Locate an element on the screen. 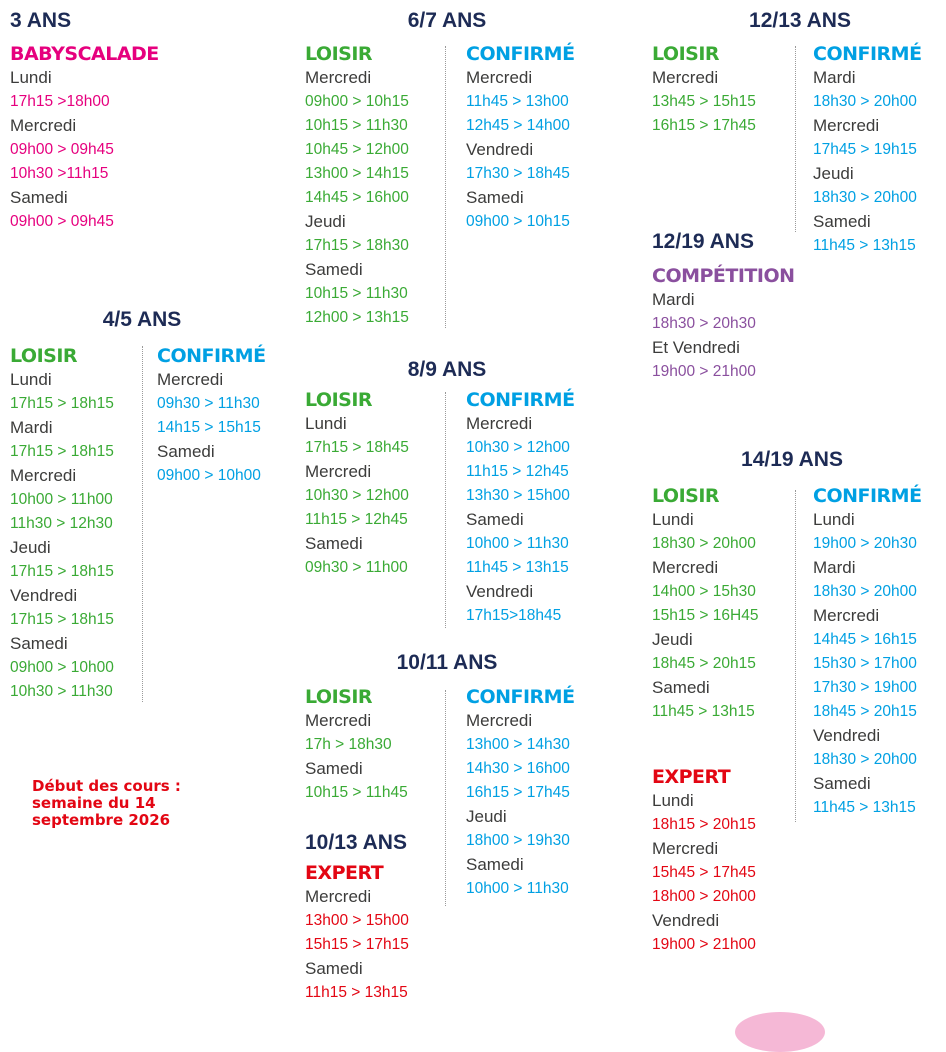 The width and height of the screenshot is (946, 1052). time-slot: 13h30 > 15h00 is located at coordinates (518, 495).